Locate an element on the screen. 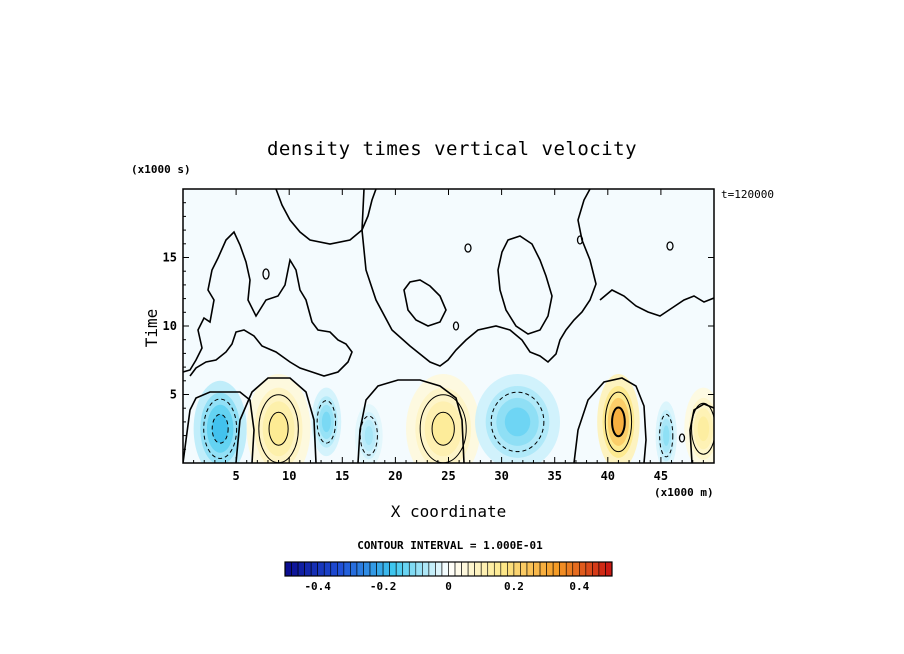 This screenshot has width=904, height=654. x-tick-label: 20 is located at coordinates (395, 476).